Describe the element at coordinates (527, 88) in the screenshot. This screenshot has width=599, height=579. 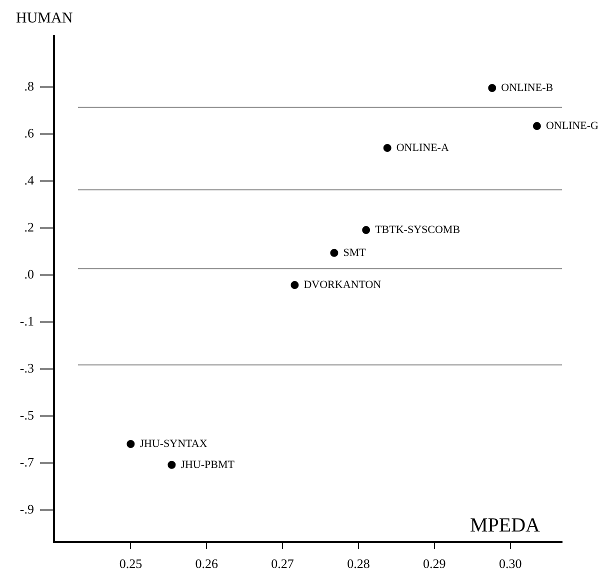
I see `series-label: ONLINE-B` at that location.